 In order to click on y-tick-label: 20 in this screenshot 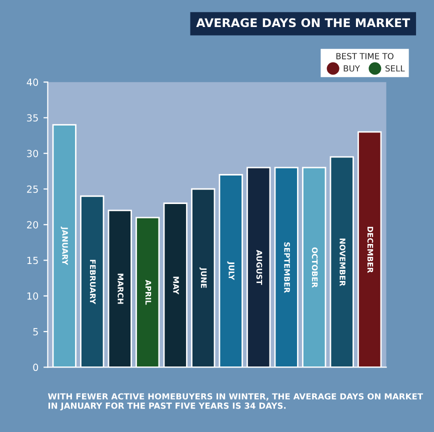, I will do `click(32, 224)`.